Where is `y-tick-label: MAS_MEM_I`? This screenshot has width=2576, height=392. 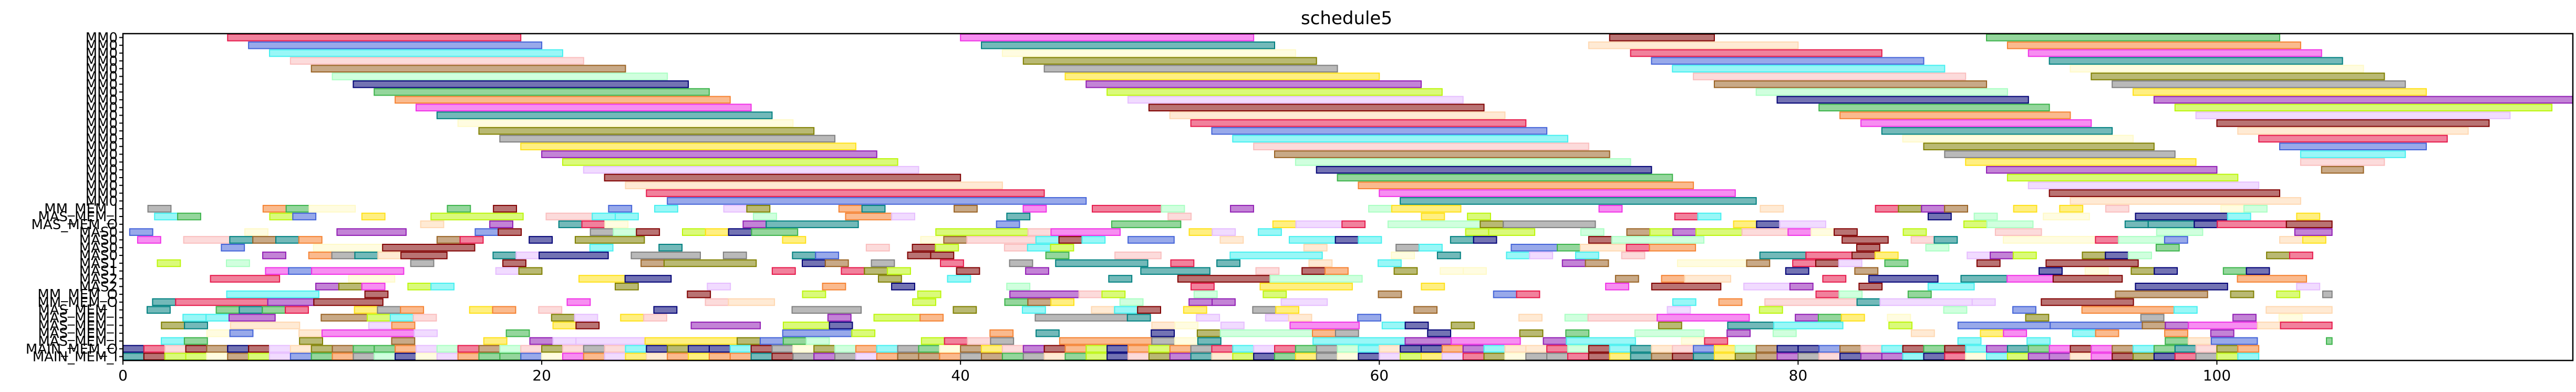
y-tick-label: MAS_MEM_I is located at coordinates (78, 318).